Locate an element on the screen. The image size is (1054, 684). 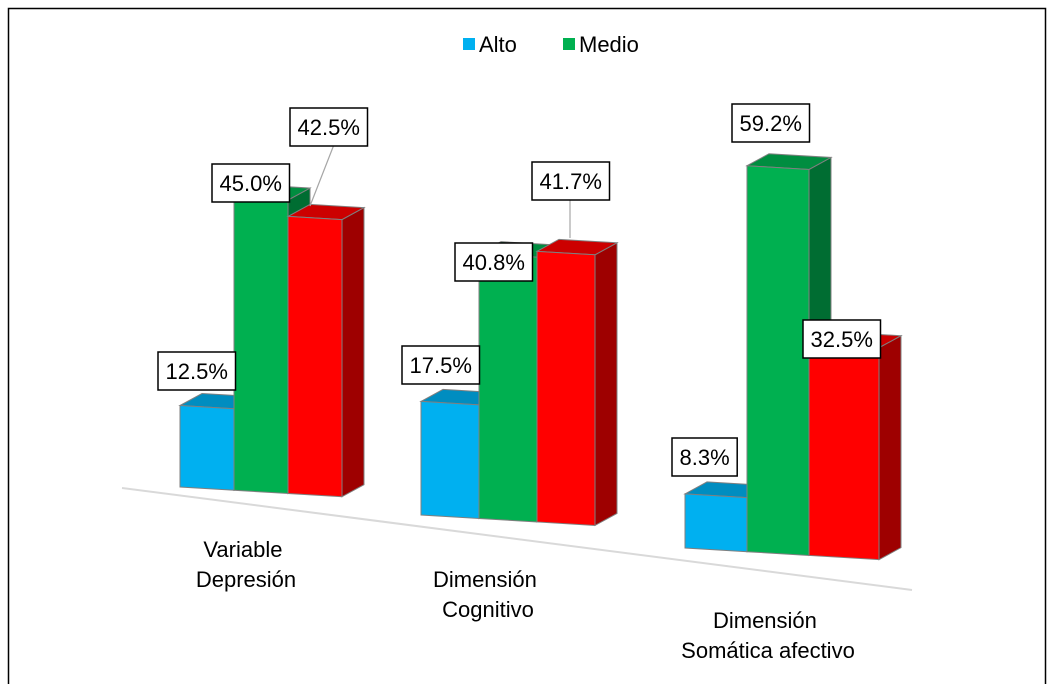
data-label-text: 17.5% is located at coordinates (441, 365).